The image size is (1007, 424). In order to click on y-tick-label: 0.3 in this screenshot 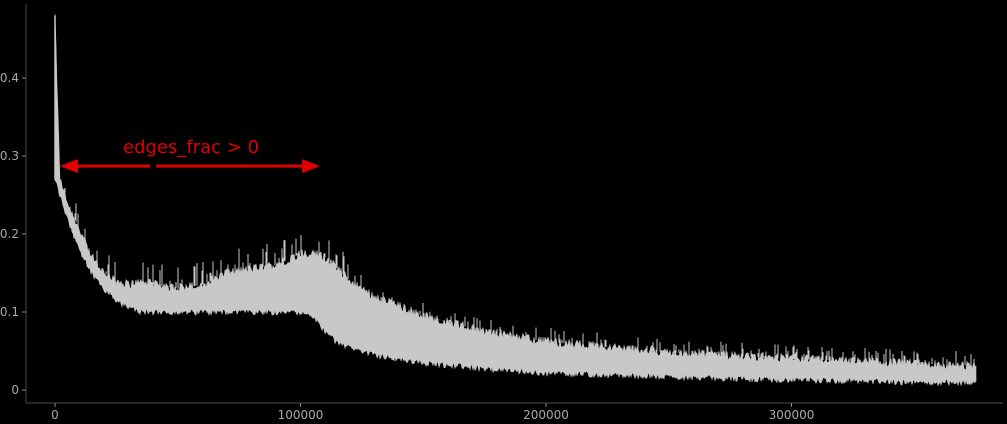, I will do `click(9, 156)`.